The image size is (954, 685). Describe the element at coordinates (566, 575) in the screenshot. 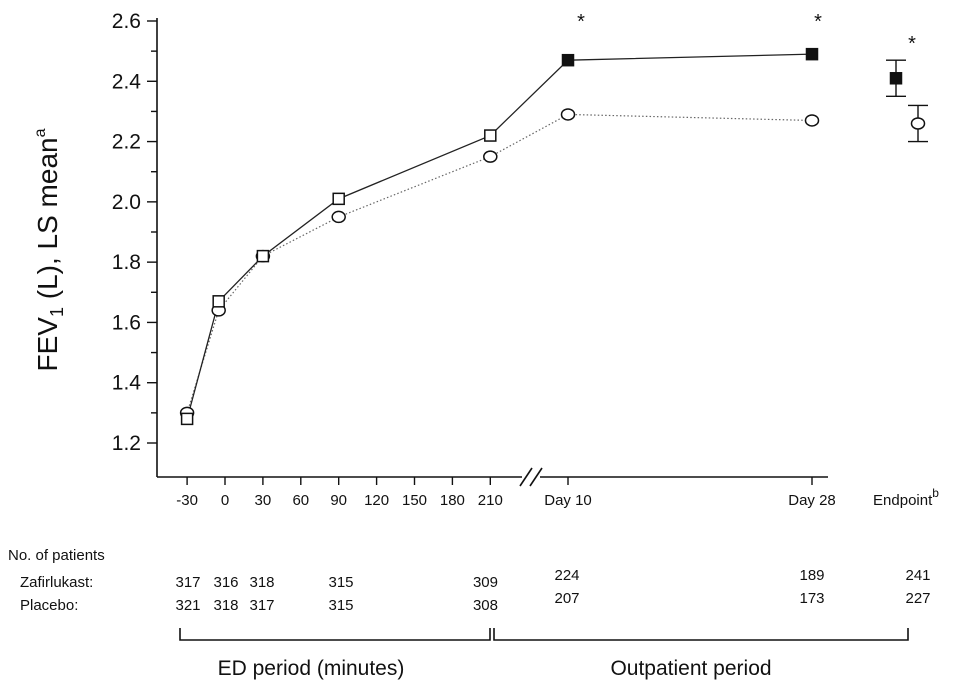

I see `patient-count: 224` at that location.